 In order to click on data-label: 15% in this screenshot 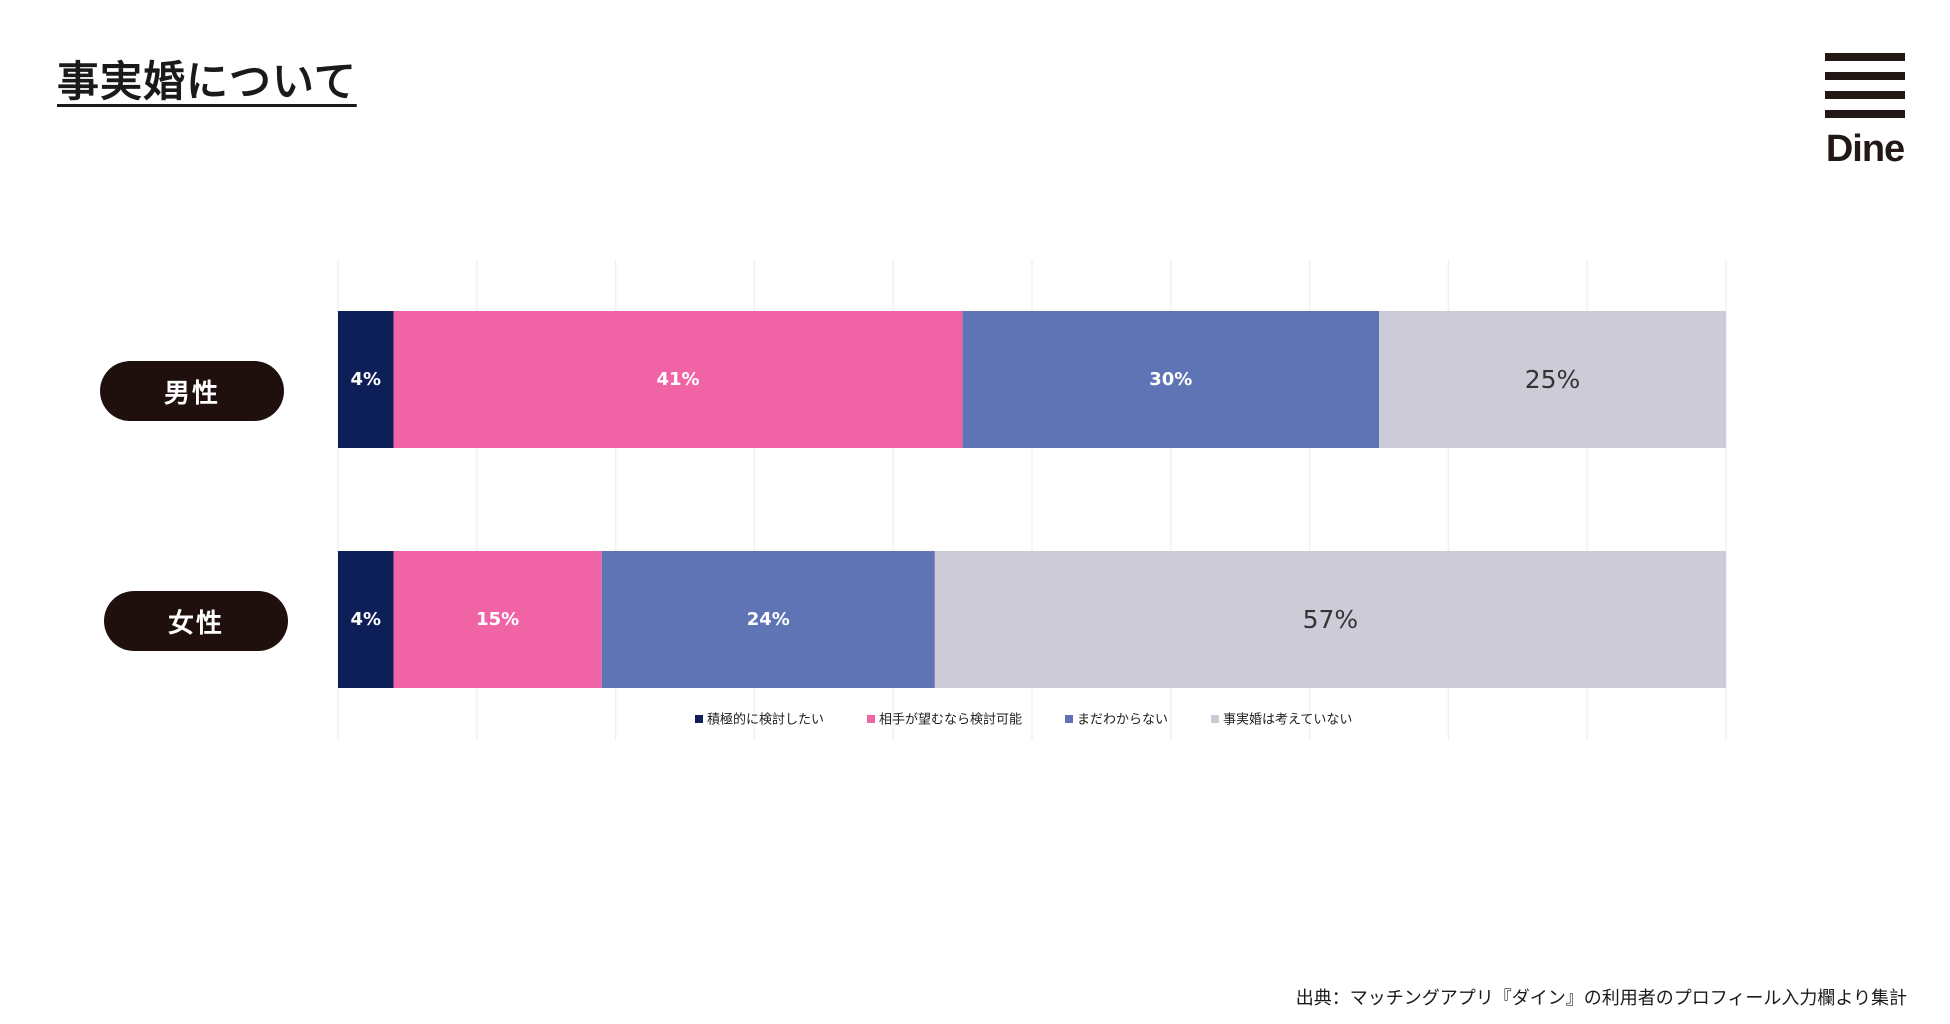, I will do `click(497, 619)`.